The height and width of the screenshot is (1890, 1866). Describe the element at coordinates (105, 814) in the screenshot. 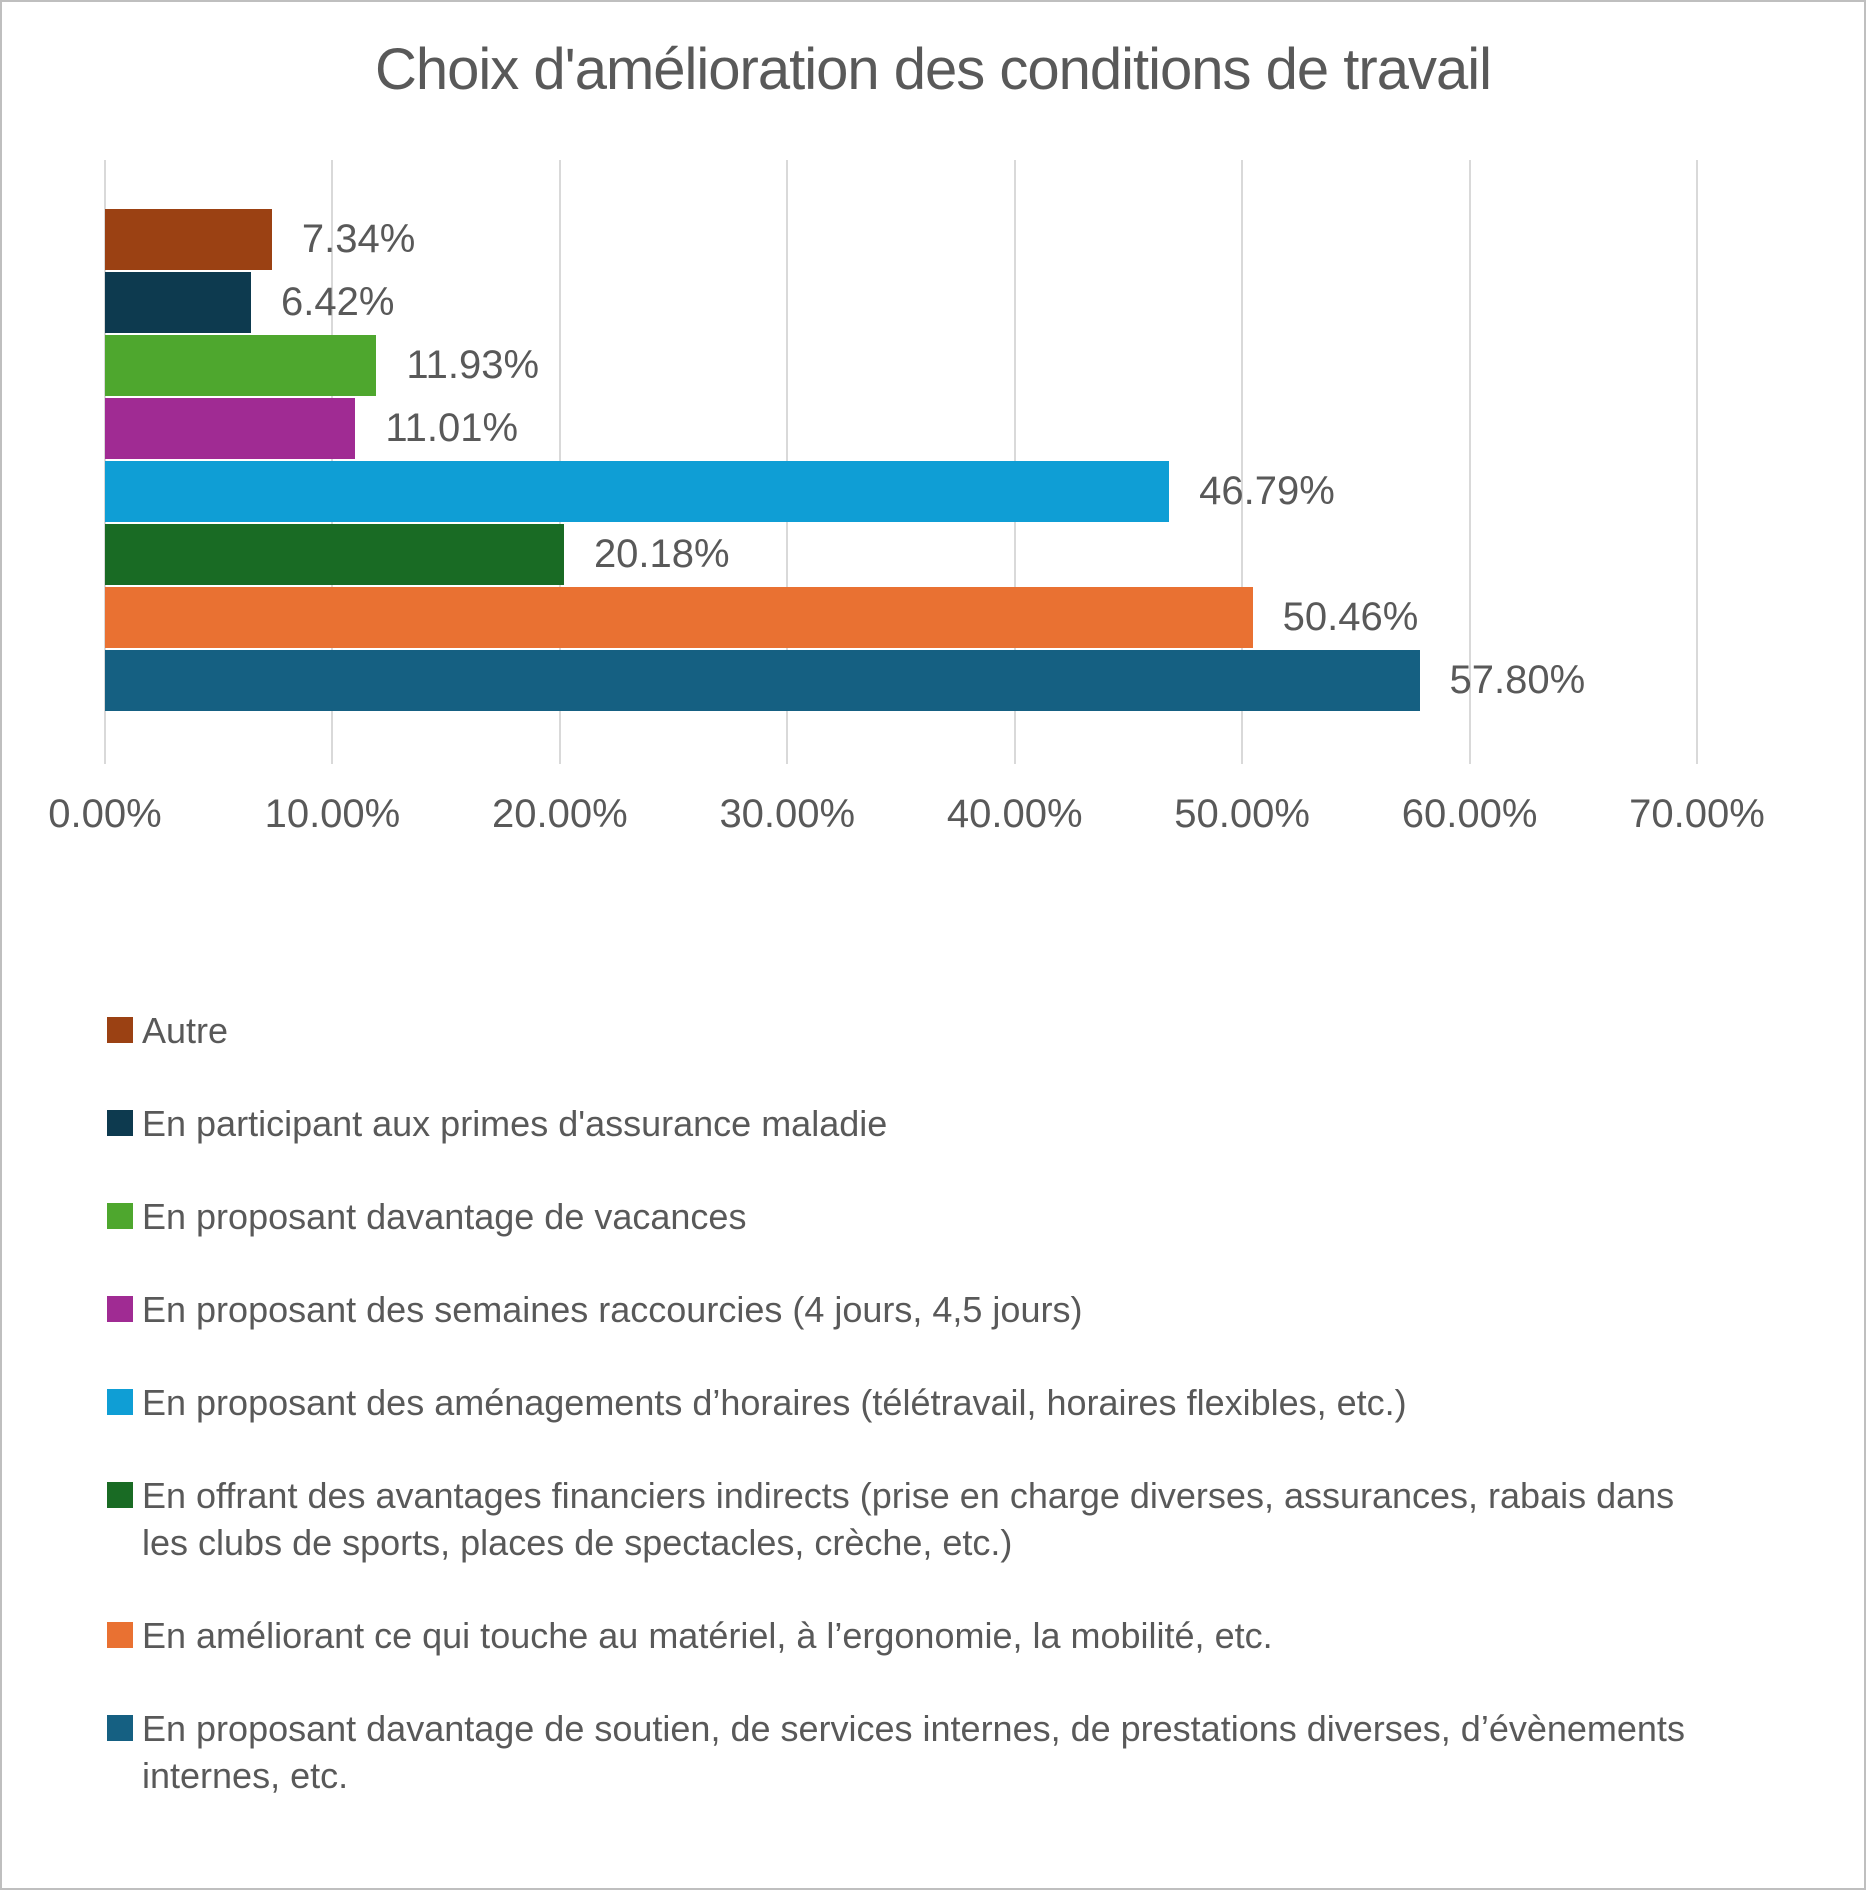

I see `x-axis-tick-label: 0.00%` at that location.